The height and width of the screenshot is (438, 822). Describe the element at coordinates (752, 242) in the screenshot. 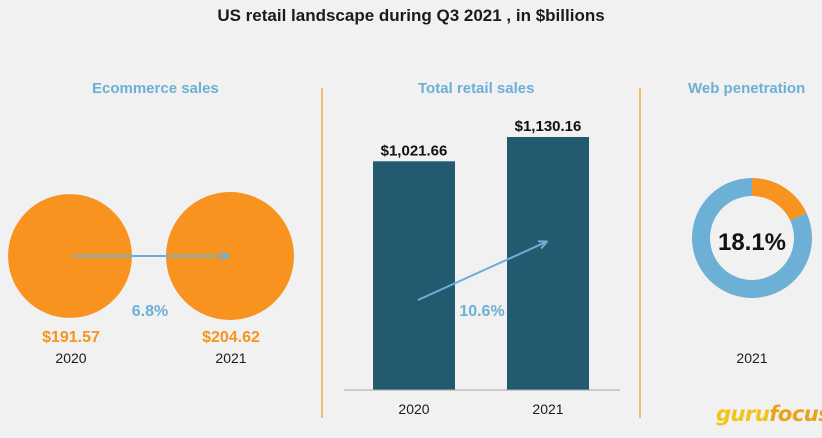

I see `donut-center-label: 18.1%` at that location.